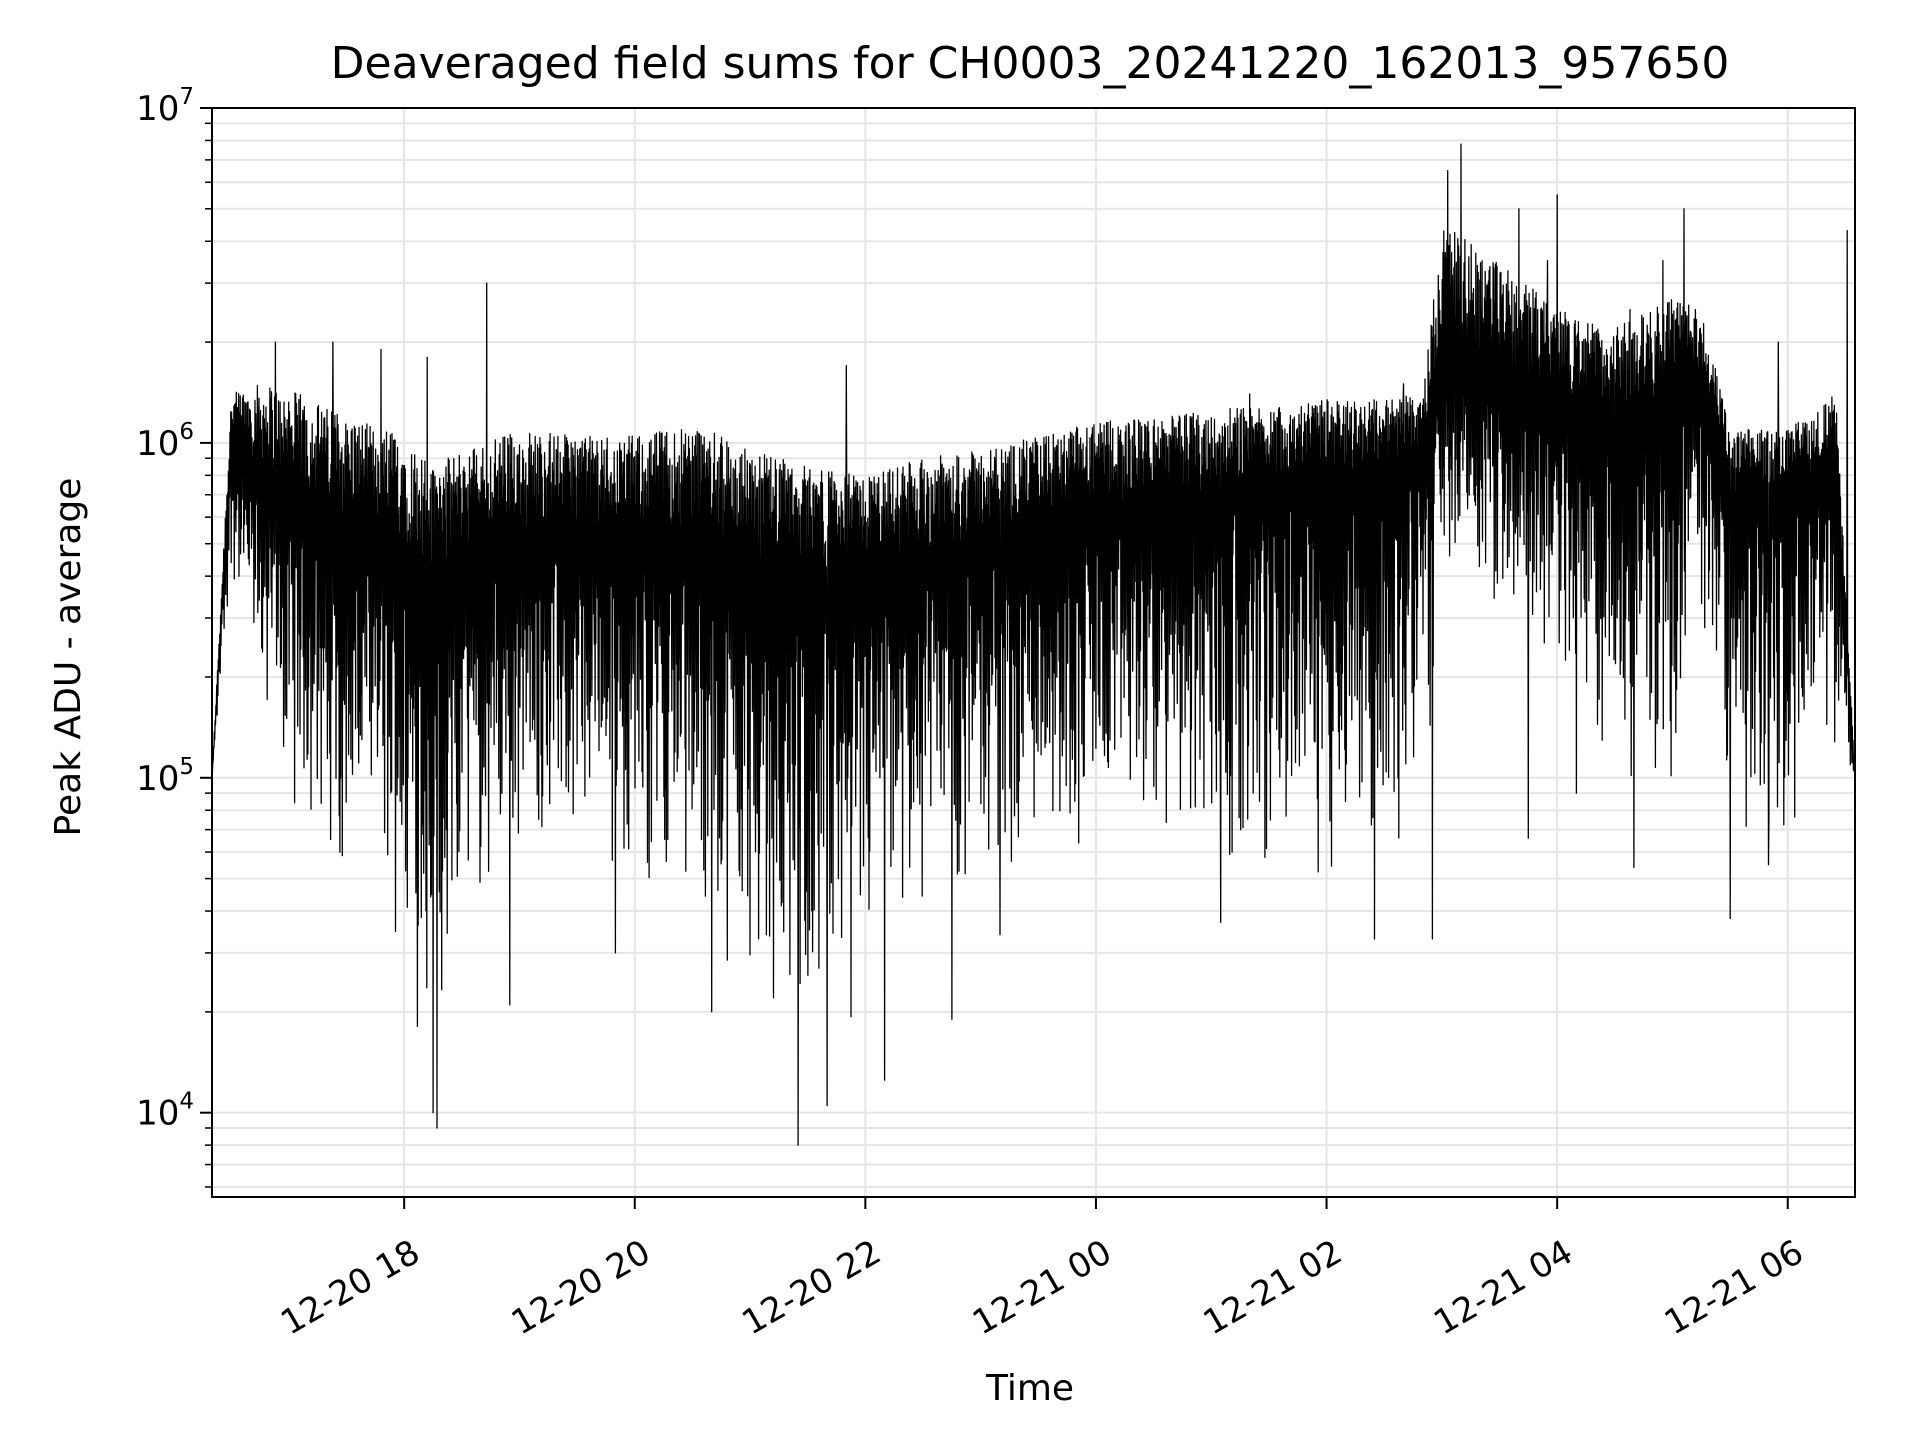 Image resolution: width=1920 pixels, height=1440 pixels. I want to click on x-axis-label: Time, so click(1029, 1388).